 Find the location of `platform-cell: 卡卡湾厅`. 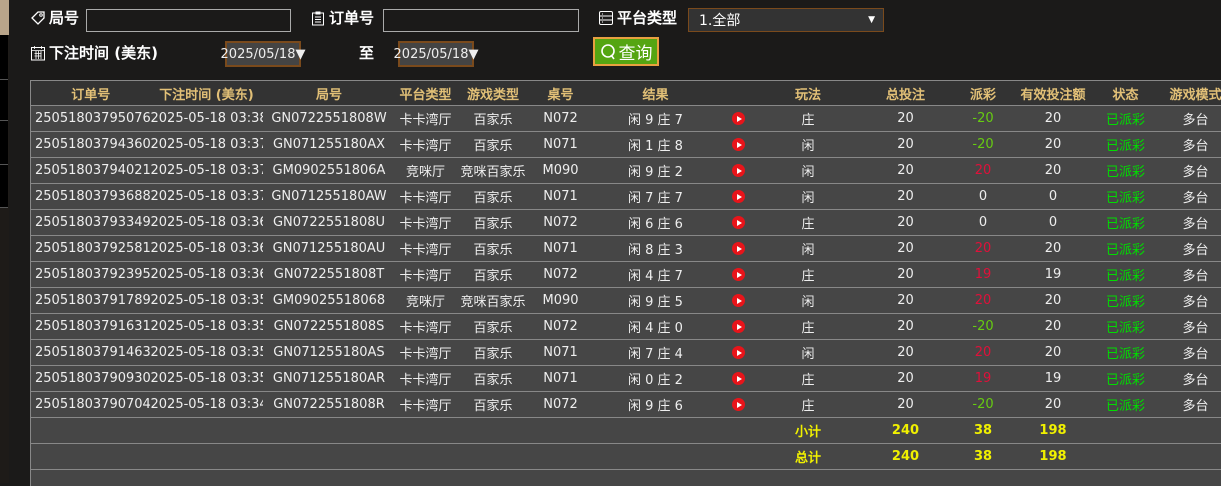

platform-cell: 卡卡湾厅 is located at coordinates (426, 197).